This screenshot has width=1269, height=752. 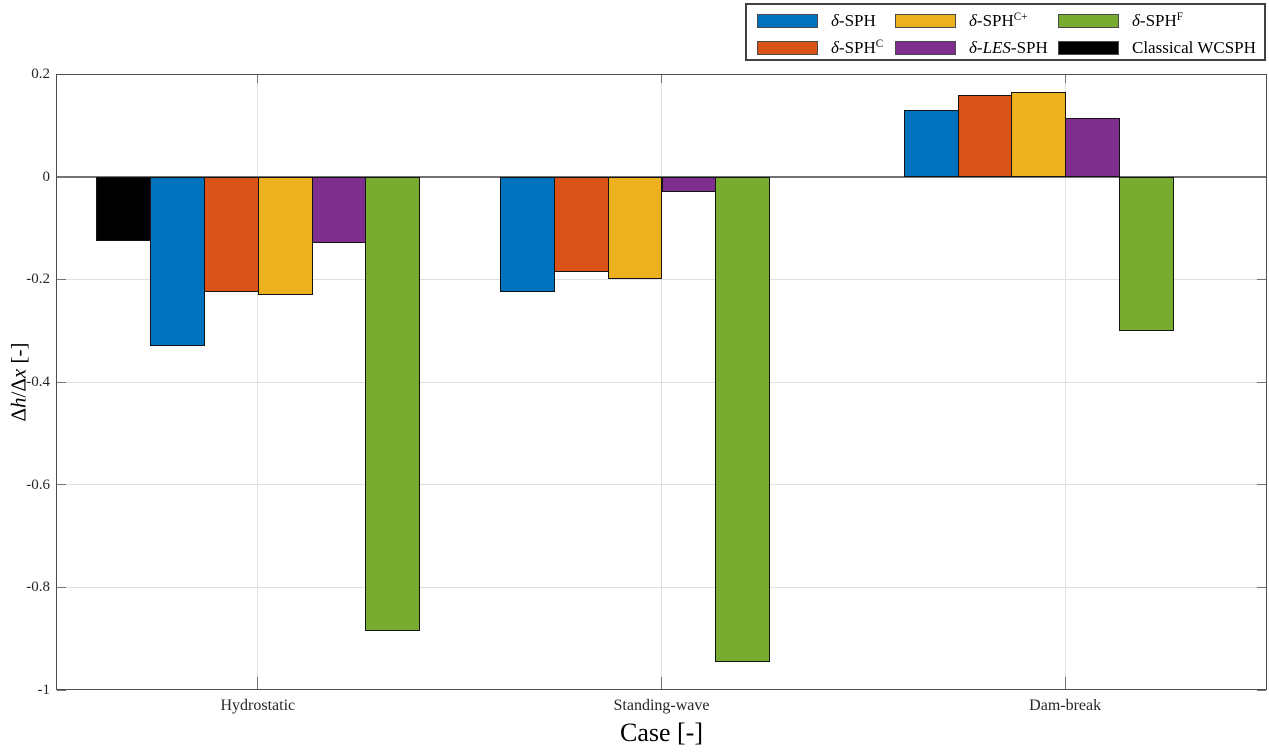 What do you see at coordinates (925, 21) in the screenshot?
I see `legend-swatch-dsphCp` at bounding box center [925, 21].